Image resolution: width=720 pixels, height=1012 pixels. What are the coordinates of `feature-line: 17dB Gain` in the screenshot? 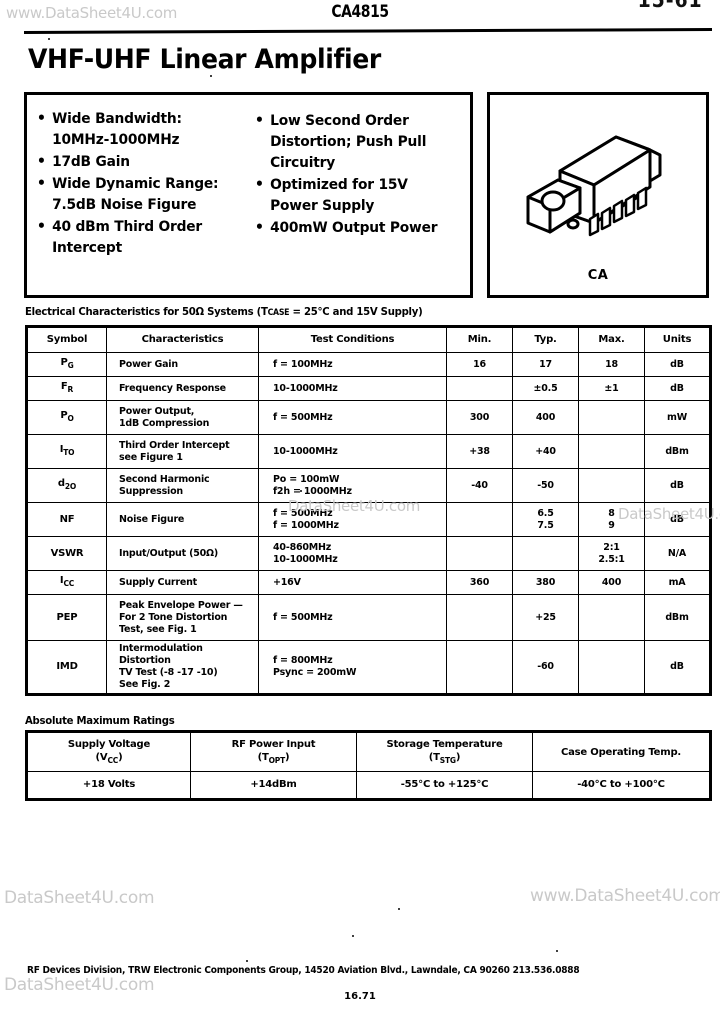 It's located at (91, 162).